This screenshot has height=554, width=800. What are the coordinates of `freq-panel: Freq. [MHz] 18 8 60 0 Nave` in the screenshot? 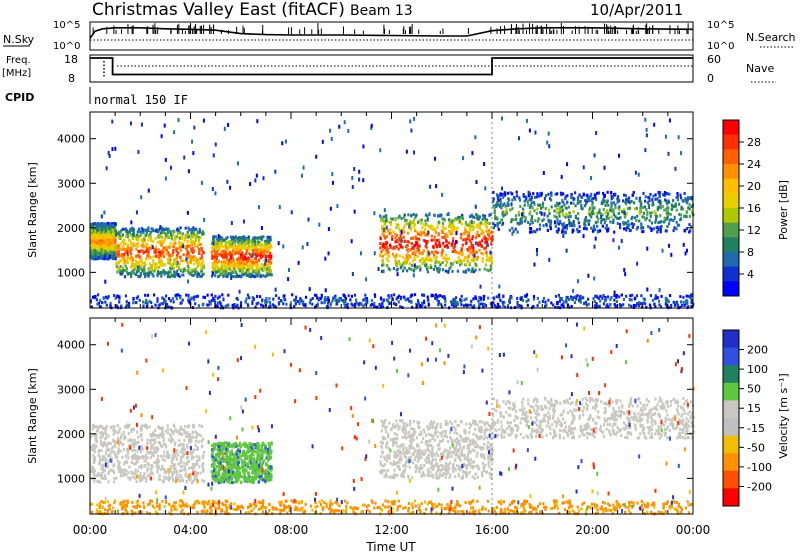 It's located at (389, 69).